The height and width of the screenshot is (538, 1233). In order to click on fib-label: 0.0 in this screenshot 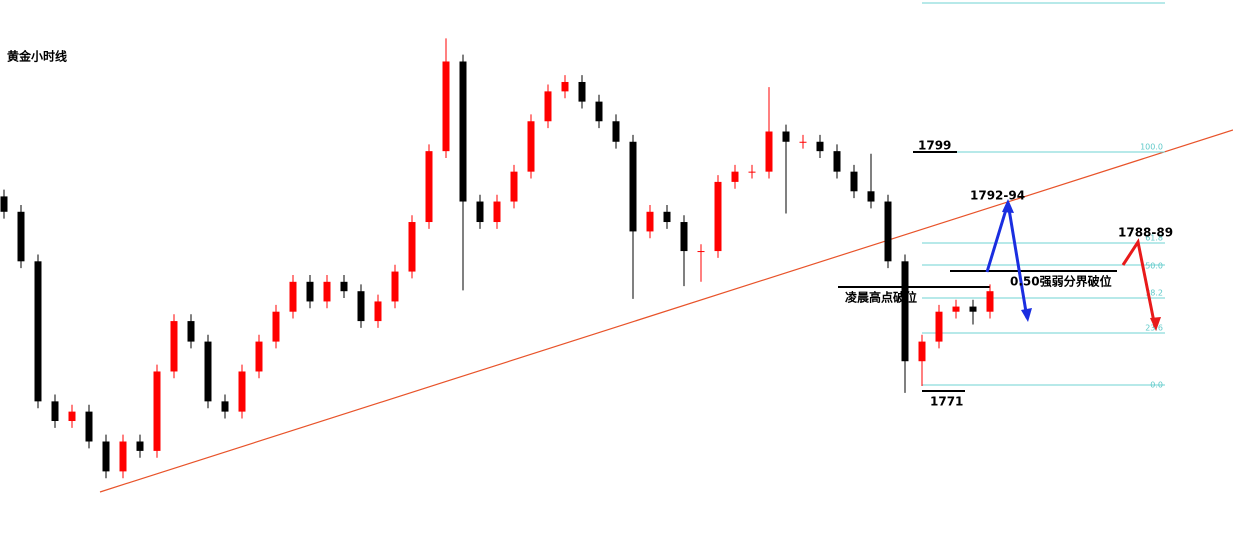, I will do `click(1156, 385)`.